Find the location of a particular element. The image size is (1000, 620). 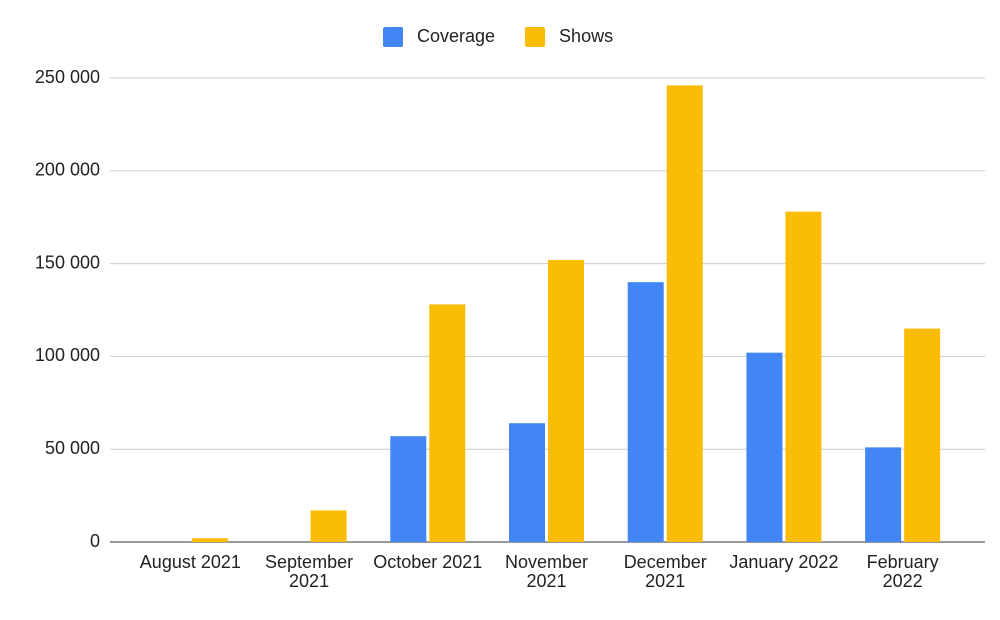

y-tick-label: 50 000 is located at coordinates (72, 448).